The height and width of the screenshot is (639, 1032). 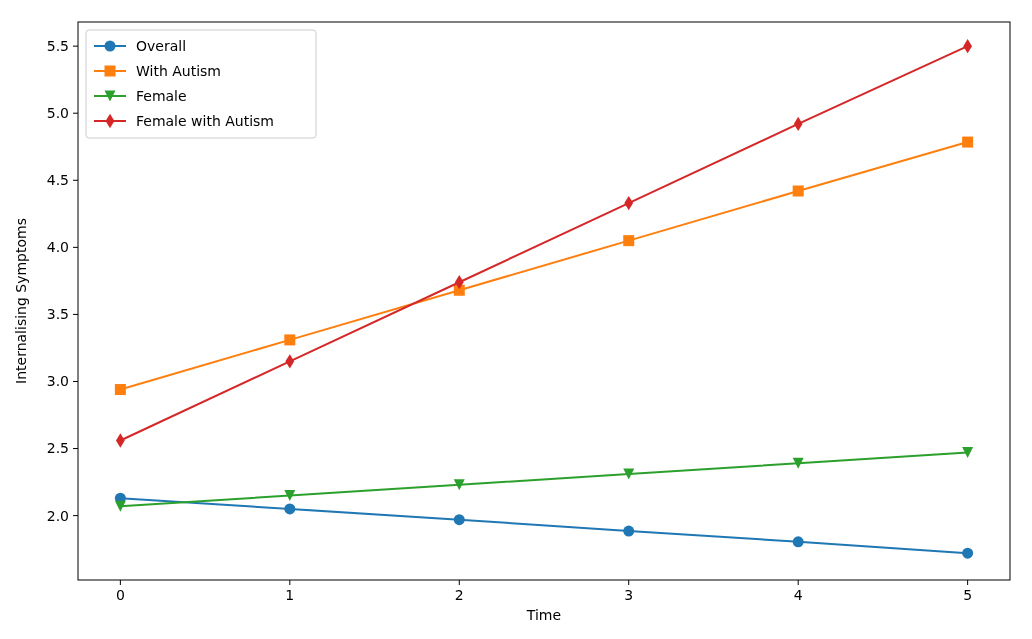 What do you see at coordinates (459, 595) in the screenshot?
I see `x-tick-label: 2` at bounding box center [459, 595].